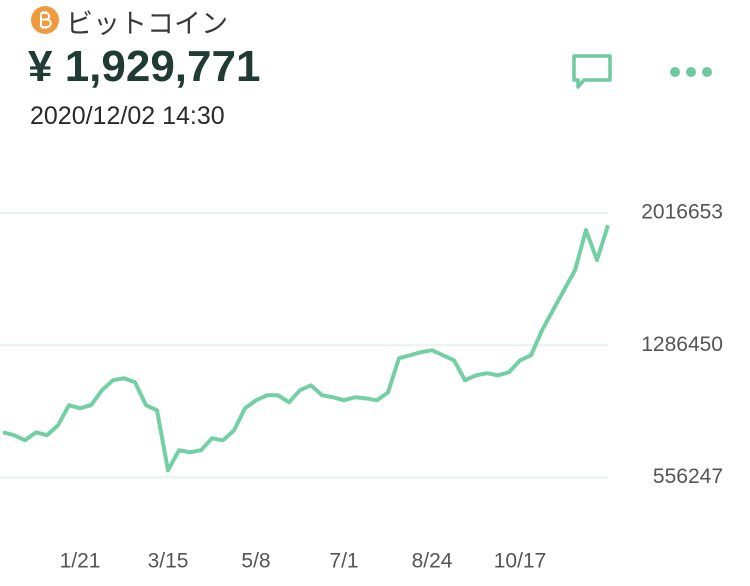 The height and width of the screenshot is (586, 750). Describe the element at coordinates (682, 344) in the screenshot. I see `y-tick-label: 1286450` at that location.